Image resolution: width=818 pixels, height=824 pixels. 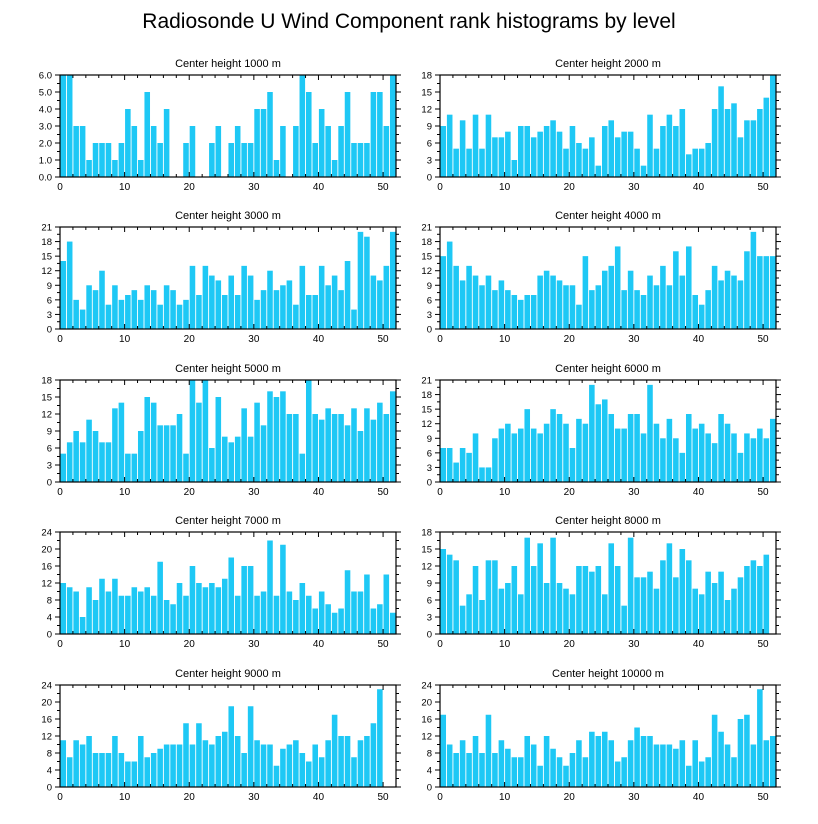 What do you see at coordinates (429, 788) in the screenshot?
I see `y-tick-label: 0` at bounding box center [429, 788].